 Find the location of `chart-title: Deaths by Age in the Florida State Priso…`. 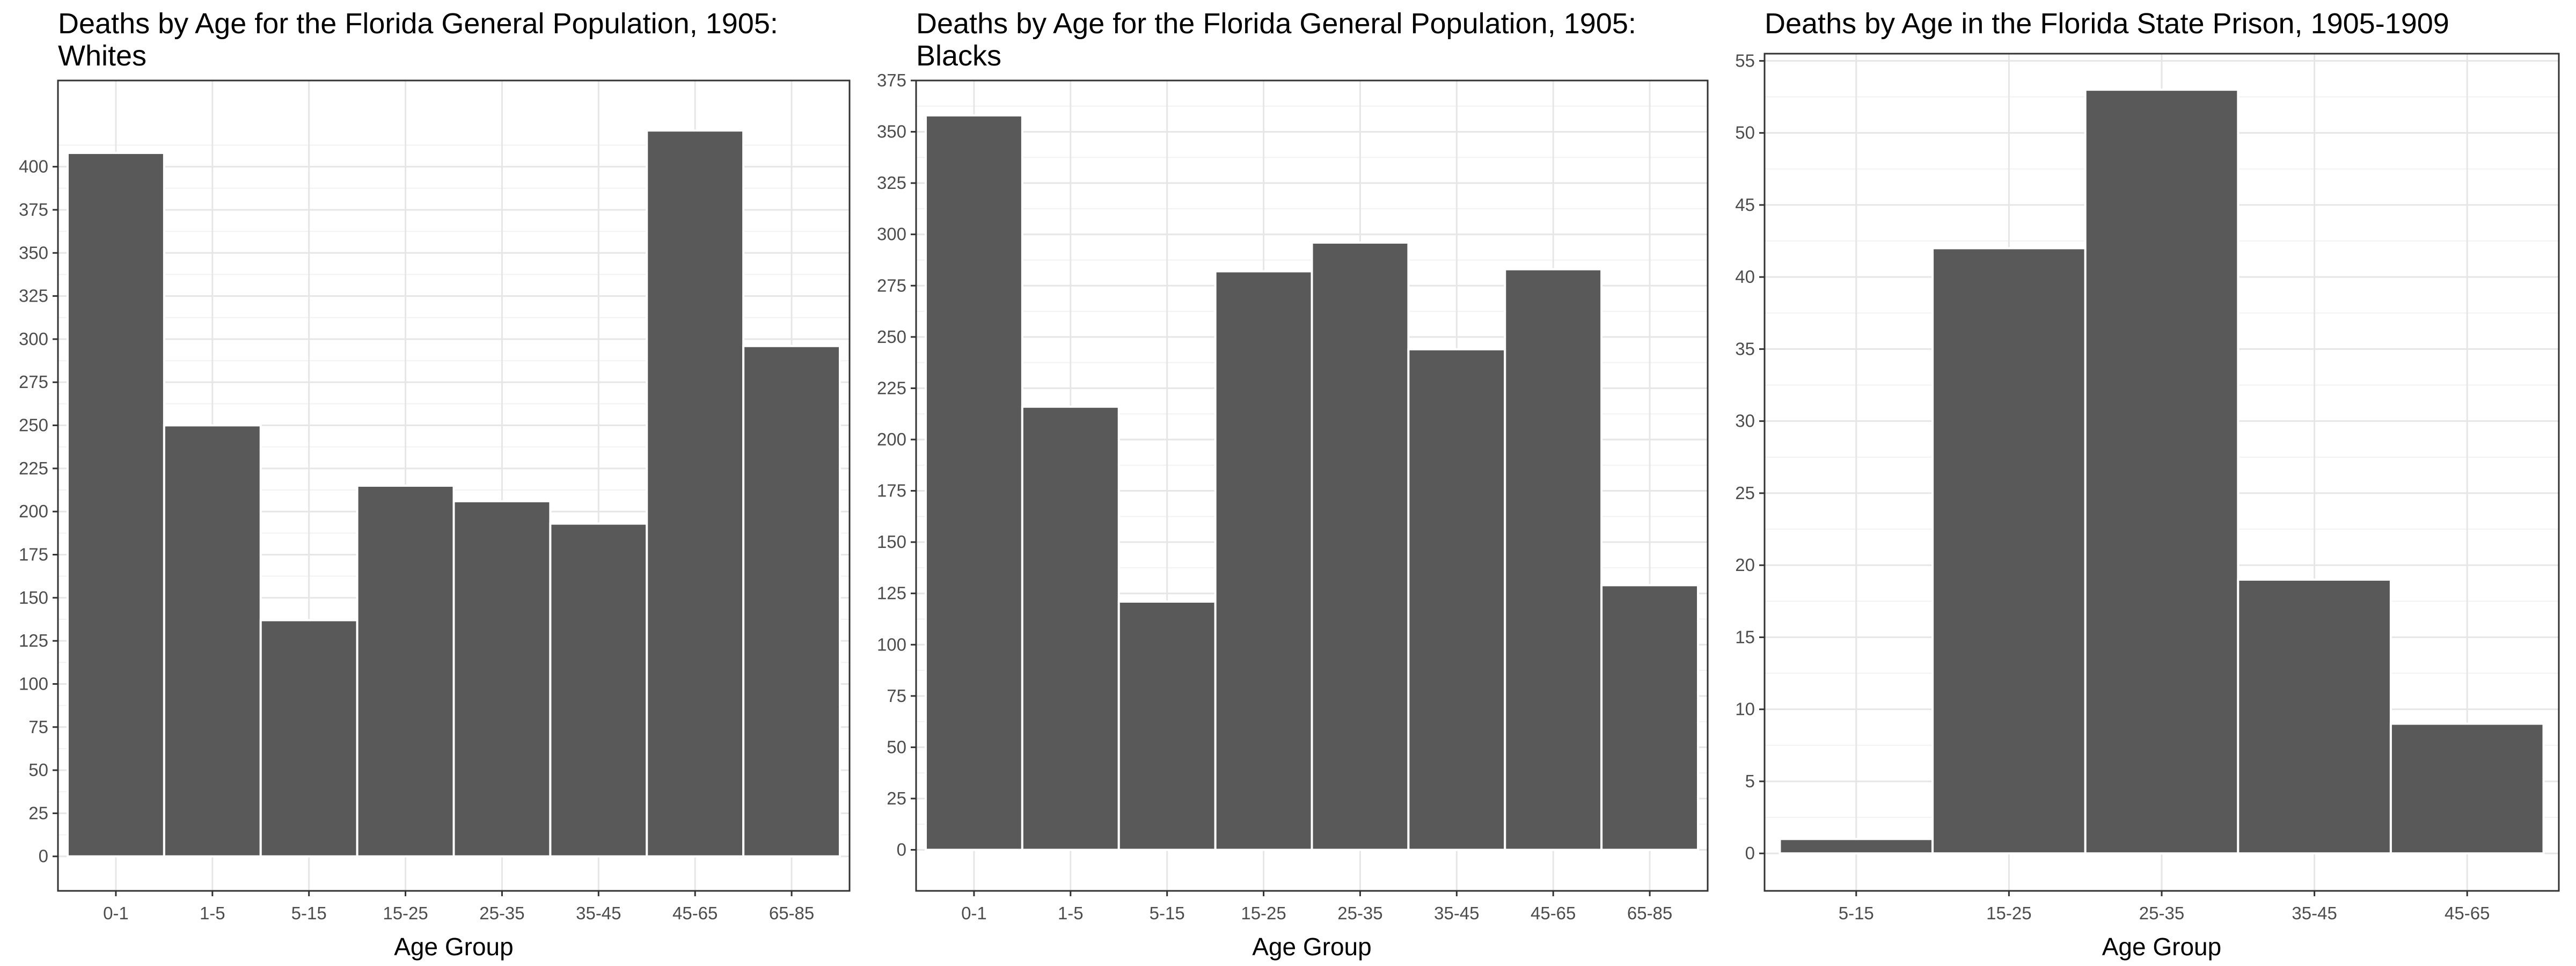

chart-title: Deaths by Age in the Florida State Priso… is located at coordinates (2107, 24).